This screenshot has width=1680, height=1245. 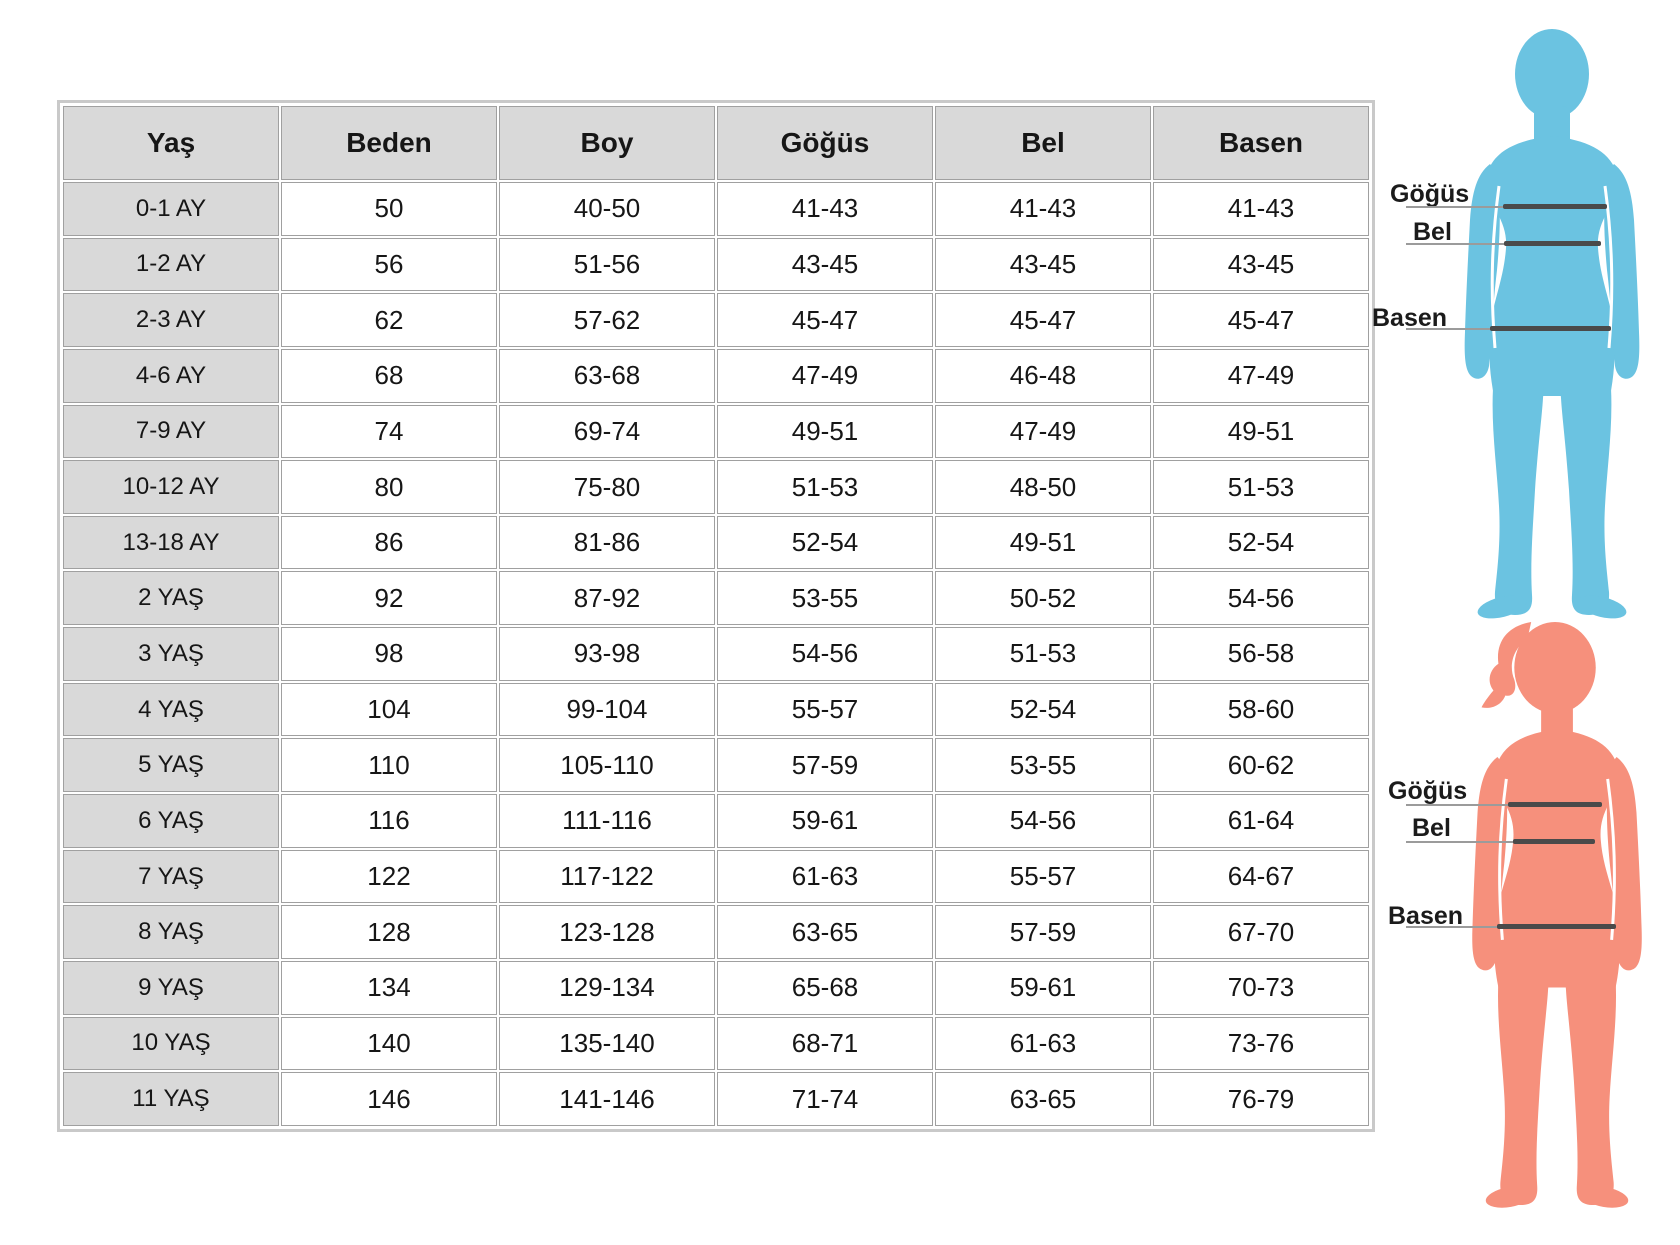 I want to click on cell-waist: 45-47, so click(x=1043, y=320).